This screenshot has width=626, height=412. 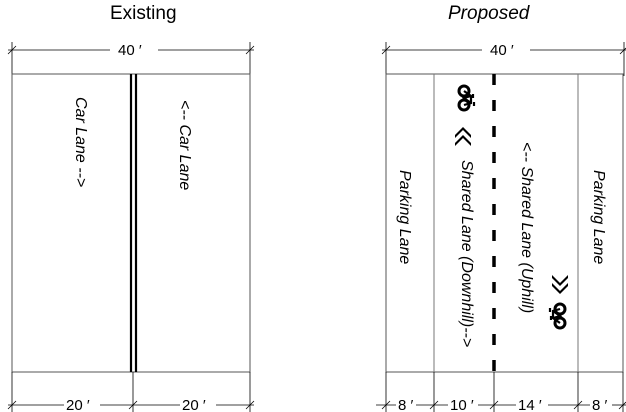 What do you see at coordinates (130, 50) in the screenshot?
I see `existing-total-width: 40 ′` at bounding box center [130, 50].